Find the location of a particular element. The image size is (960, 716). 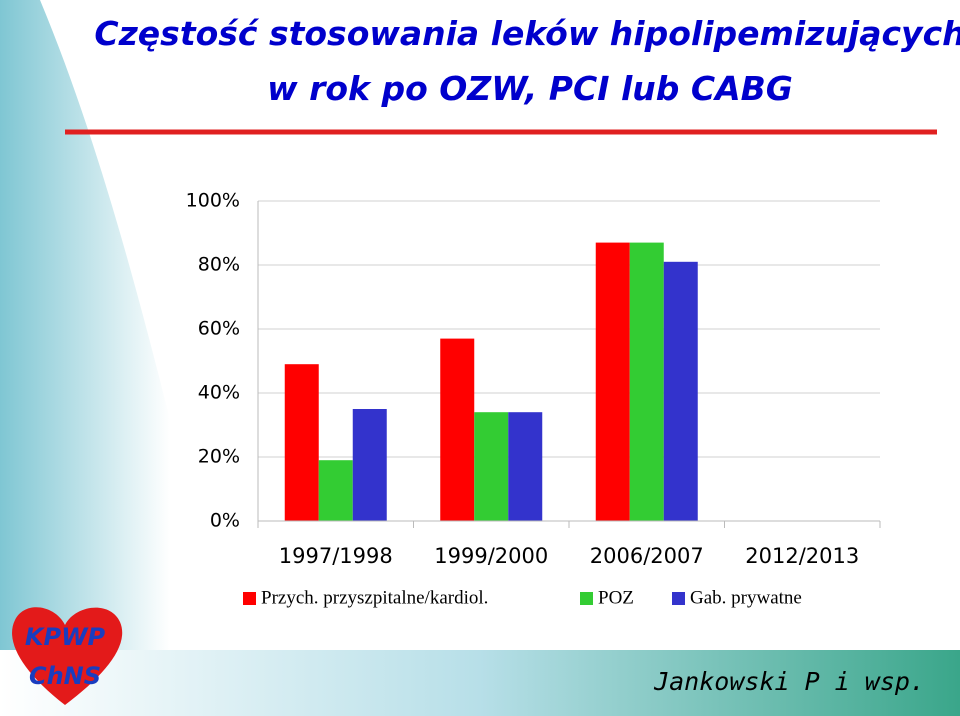

y-tick-label: 100% is located at coordinates (213, 201).